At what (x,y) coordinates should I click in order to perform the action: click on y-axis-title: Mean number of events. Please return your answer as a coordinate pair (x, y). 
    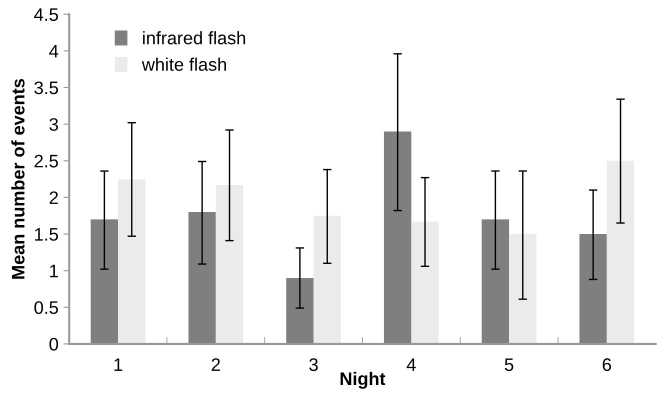
    Looking at the image, I should click on (18, 178).